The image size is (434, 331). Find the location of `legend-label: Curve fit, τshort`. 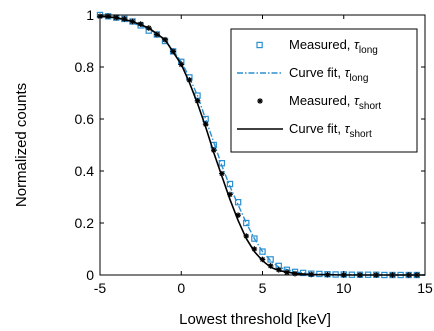

legend-label: Curve fit, τshort is located at coordinates (330, 130).